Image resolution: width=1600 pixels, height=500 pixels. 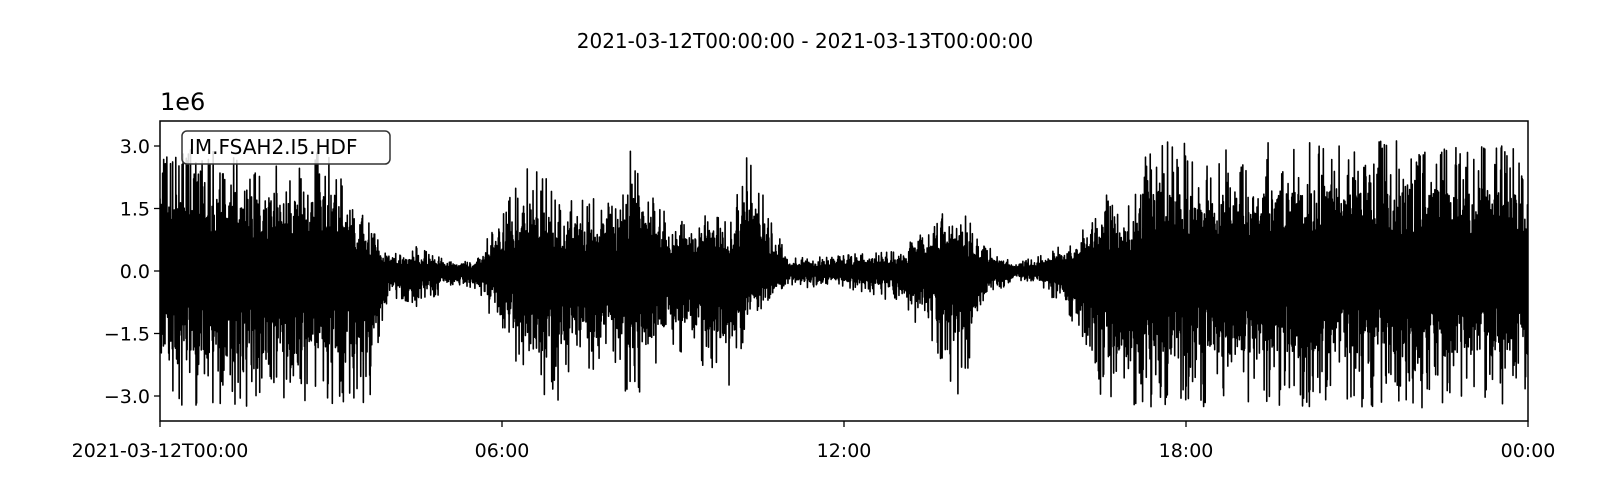 What do you see at coordinates (1528, 451) in the screenshot?
I see `x-tick-label: 00:00` at bounding box center [1528, 451].